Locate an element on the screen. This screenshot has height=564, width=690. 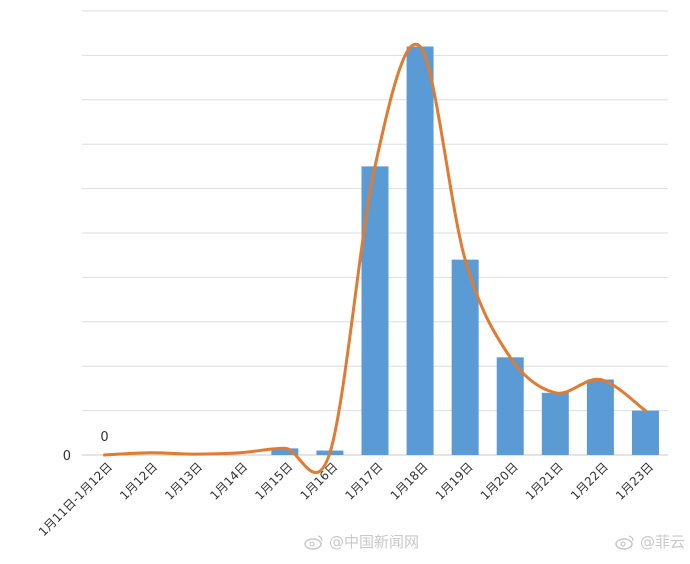
x-tick-label: 1月13日 is located at coordinates (183, 481).